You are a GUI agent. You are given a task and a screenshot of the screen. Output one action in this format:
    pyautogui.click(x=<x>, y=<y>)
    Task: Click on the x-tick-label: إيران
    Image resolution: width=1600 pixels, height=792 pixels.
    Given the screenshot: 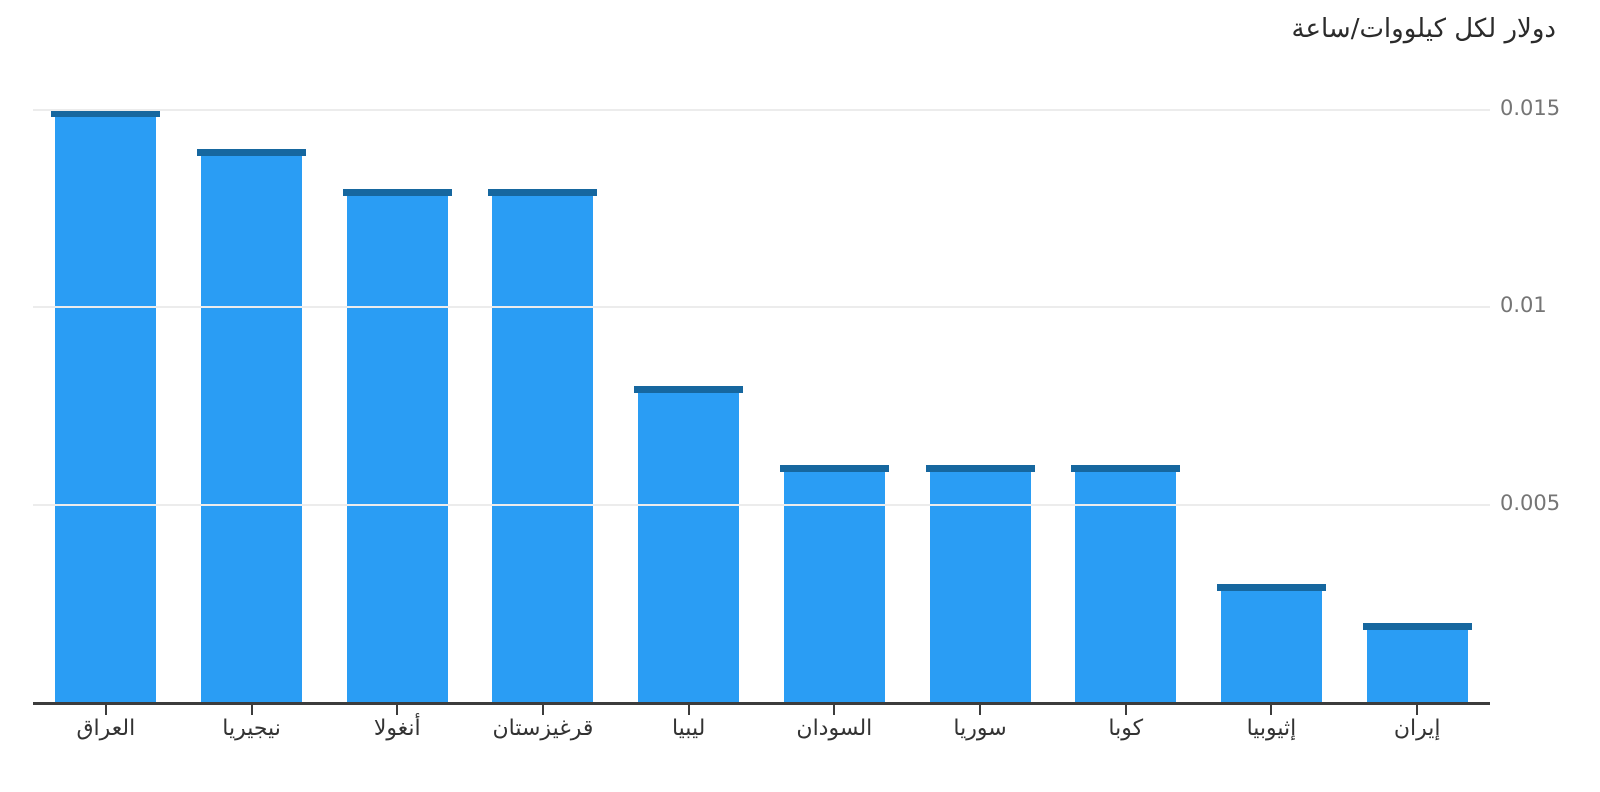 What is the action you would take?
    pyautogui.click(x=1417, y=728)
    